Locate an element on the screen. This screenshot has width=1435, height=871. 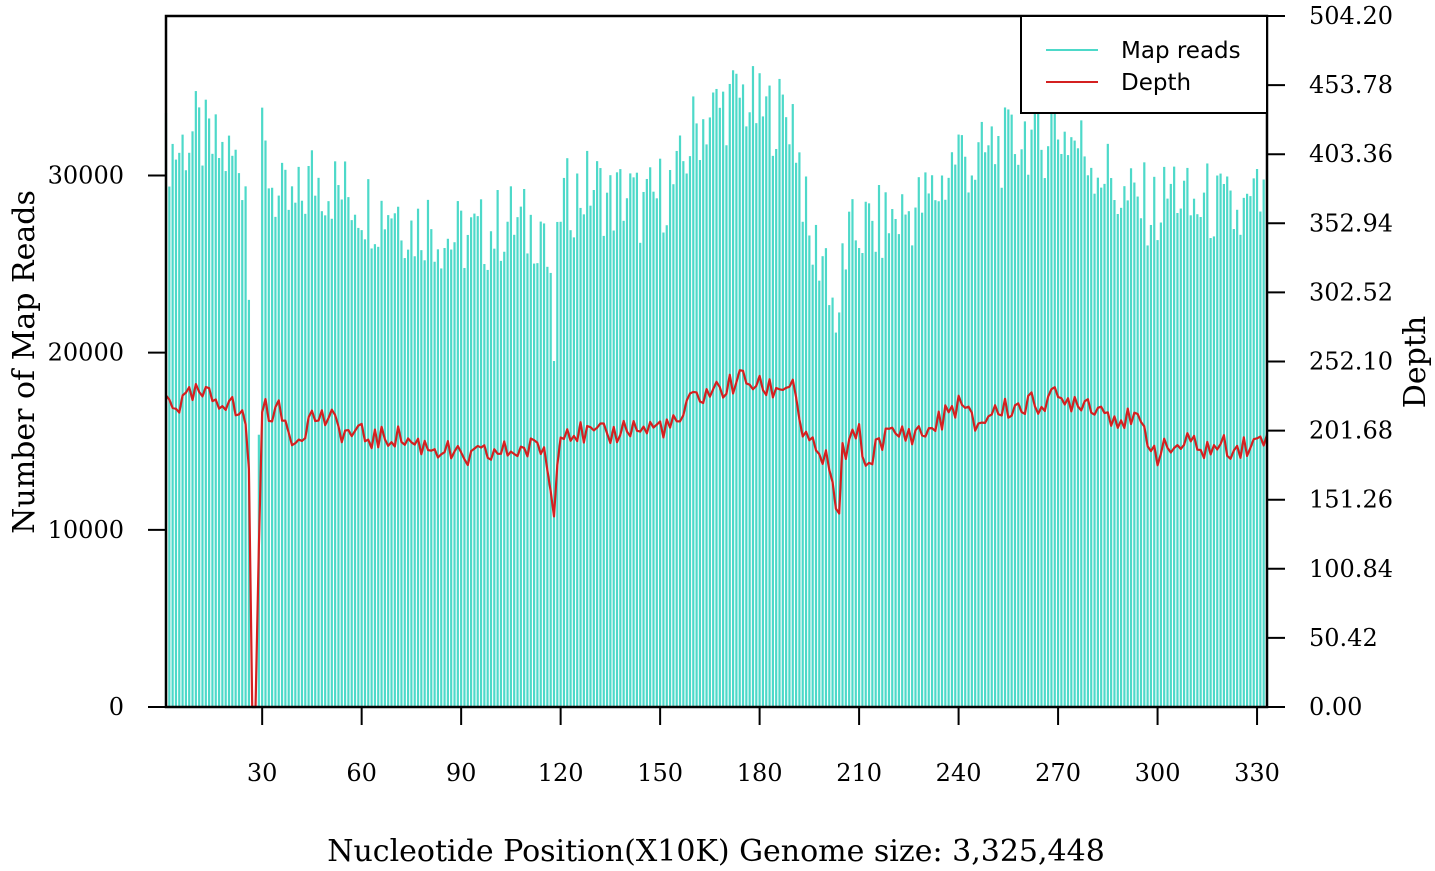
y-tick-label: 30000 is located at coordinates (86, 175).